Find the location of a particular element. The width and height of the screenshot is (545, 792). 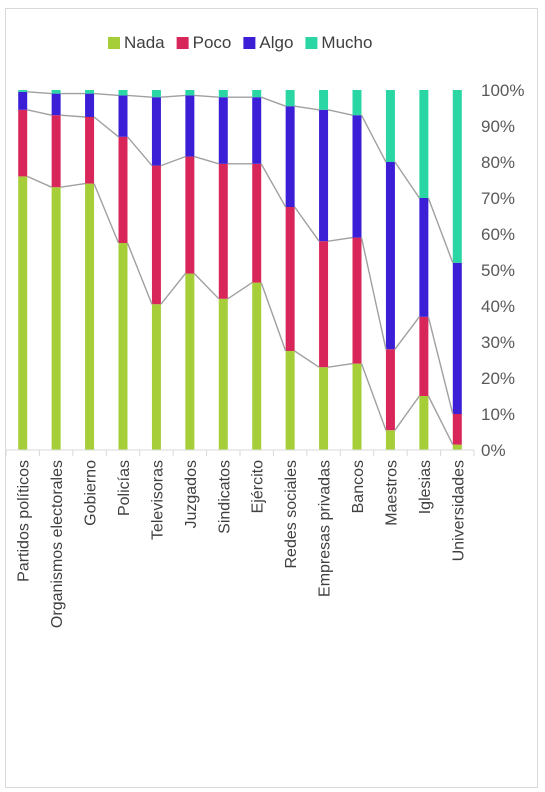

category-label-3: Gobierno is located at coordinates (91, 493).